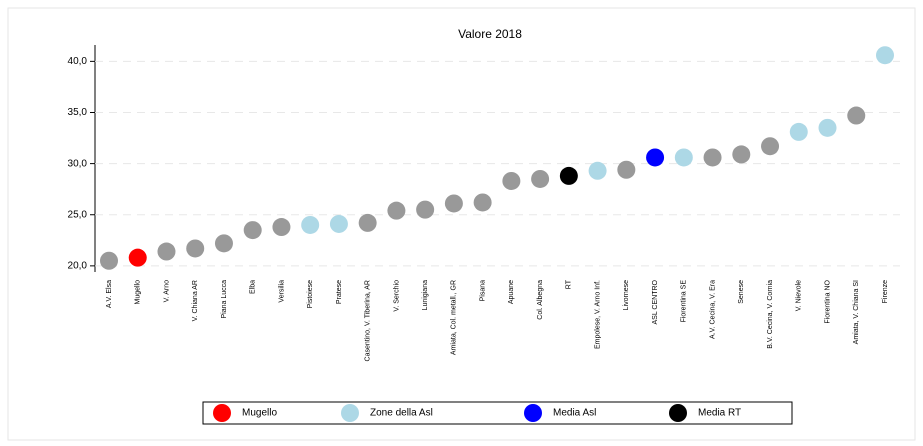 The image size is (923, 446). What do you see at coordinates (78, 214) in the screenshot?
I see `y-tick-label: 25,0` at bounding box center [78, 214].